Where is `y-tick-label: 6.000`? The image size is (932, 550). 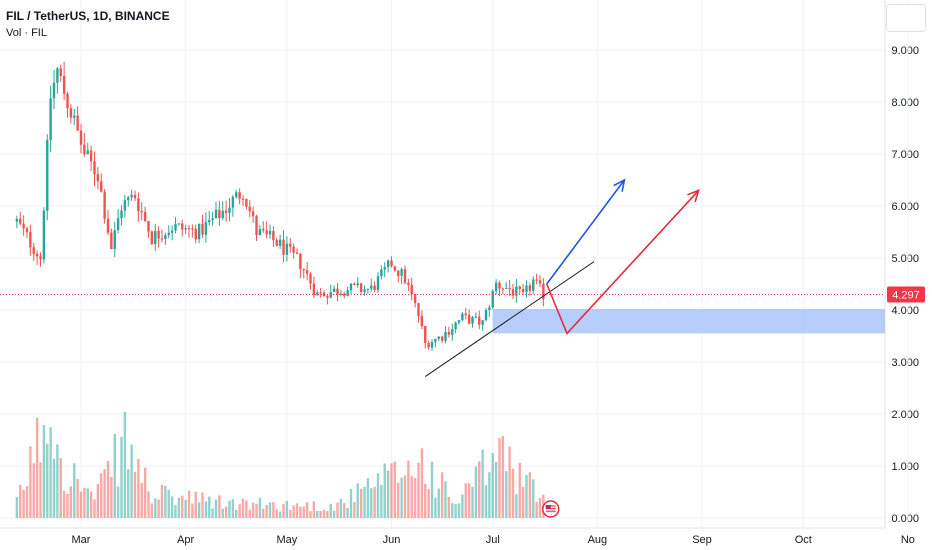
y-tick-label: 6.000 is located at coordinates (905, 207).